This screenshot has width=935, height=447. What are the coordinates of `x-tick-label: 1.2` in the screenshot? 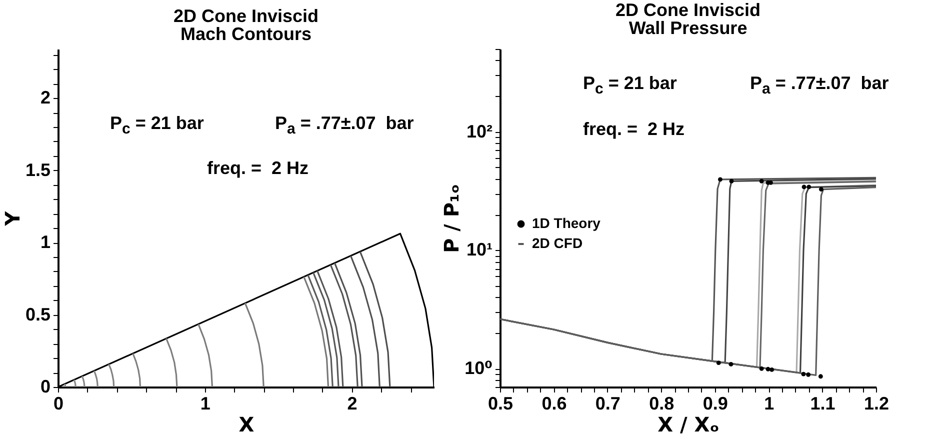 It's located at (877, 404).